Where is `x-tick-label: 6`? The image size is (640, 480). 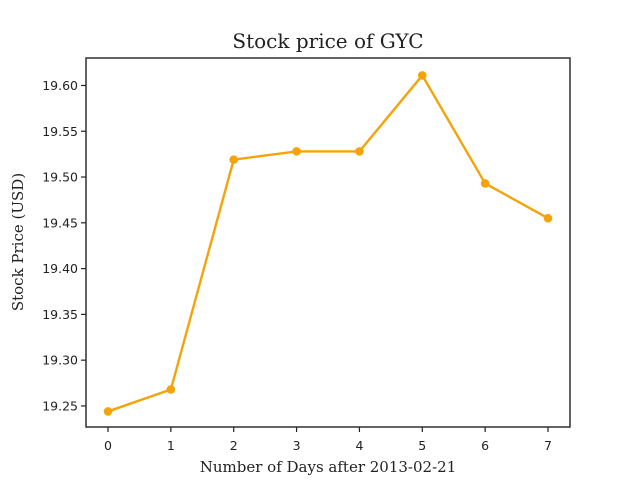 x-tick-label: 6 is located at coordinates (485, 445).